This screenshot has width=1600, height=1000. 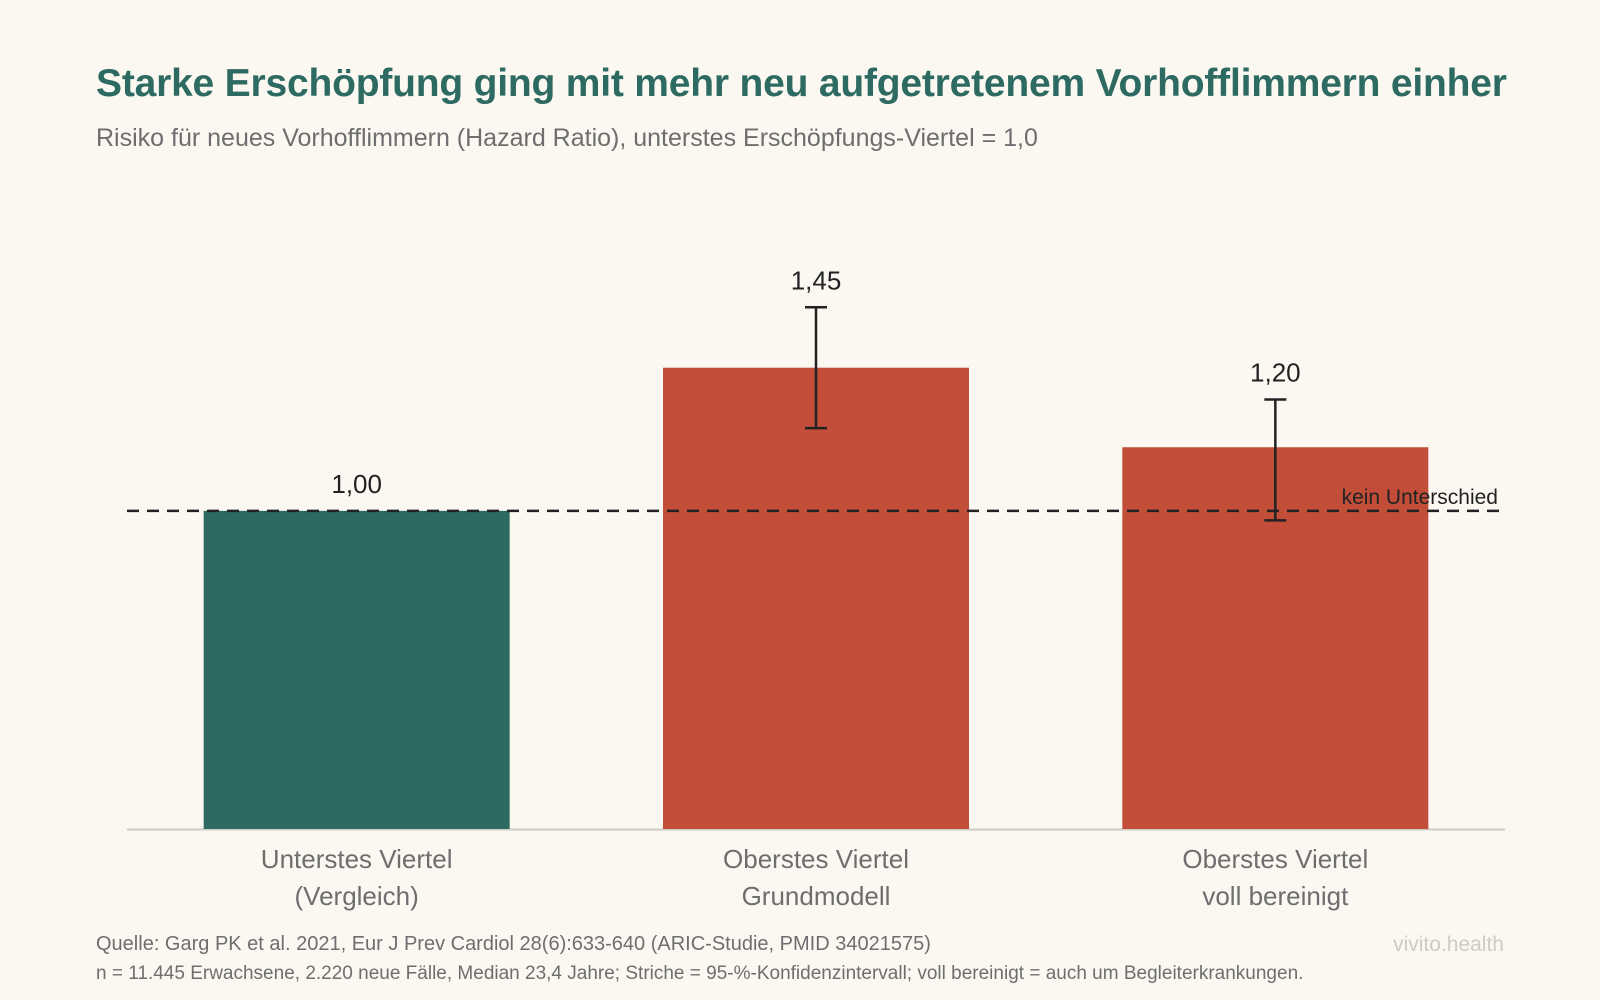 I want to click on data-label-2: 1,45, so click(x=816, y=280).